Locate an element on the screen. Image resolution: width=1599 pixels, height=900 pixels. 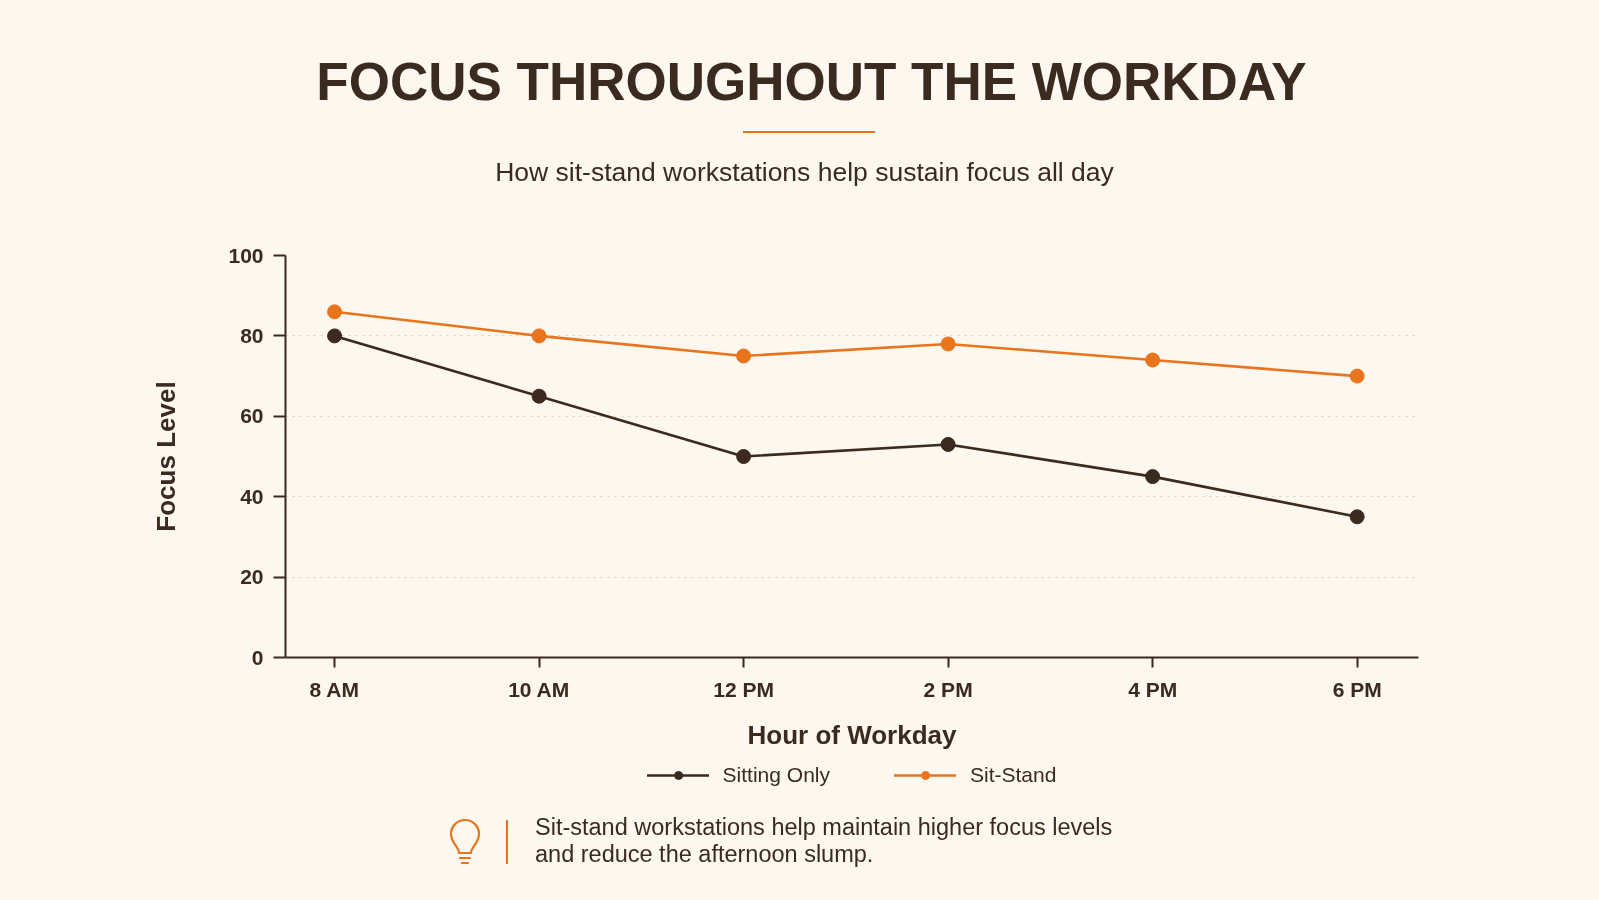
y-axis-title: Focus Level is located at coordinates (166, 456).